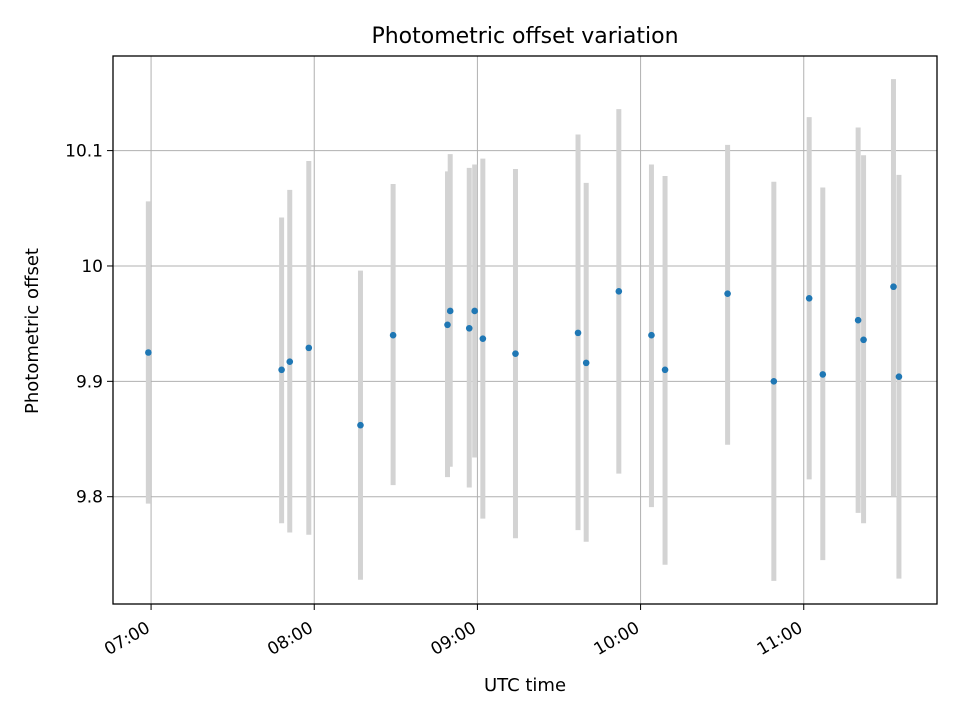 The image size is (960, 720). What do you see at coordinates (89, 498) in the screenshot?
I see `y-tick-label: 9.8` at bounding box center [89, 498].